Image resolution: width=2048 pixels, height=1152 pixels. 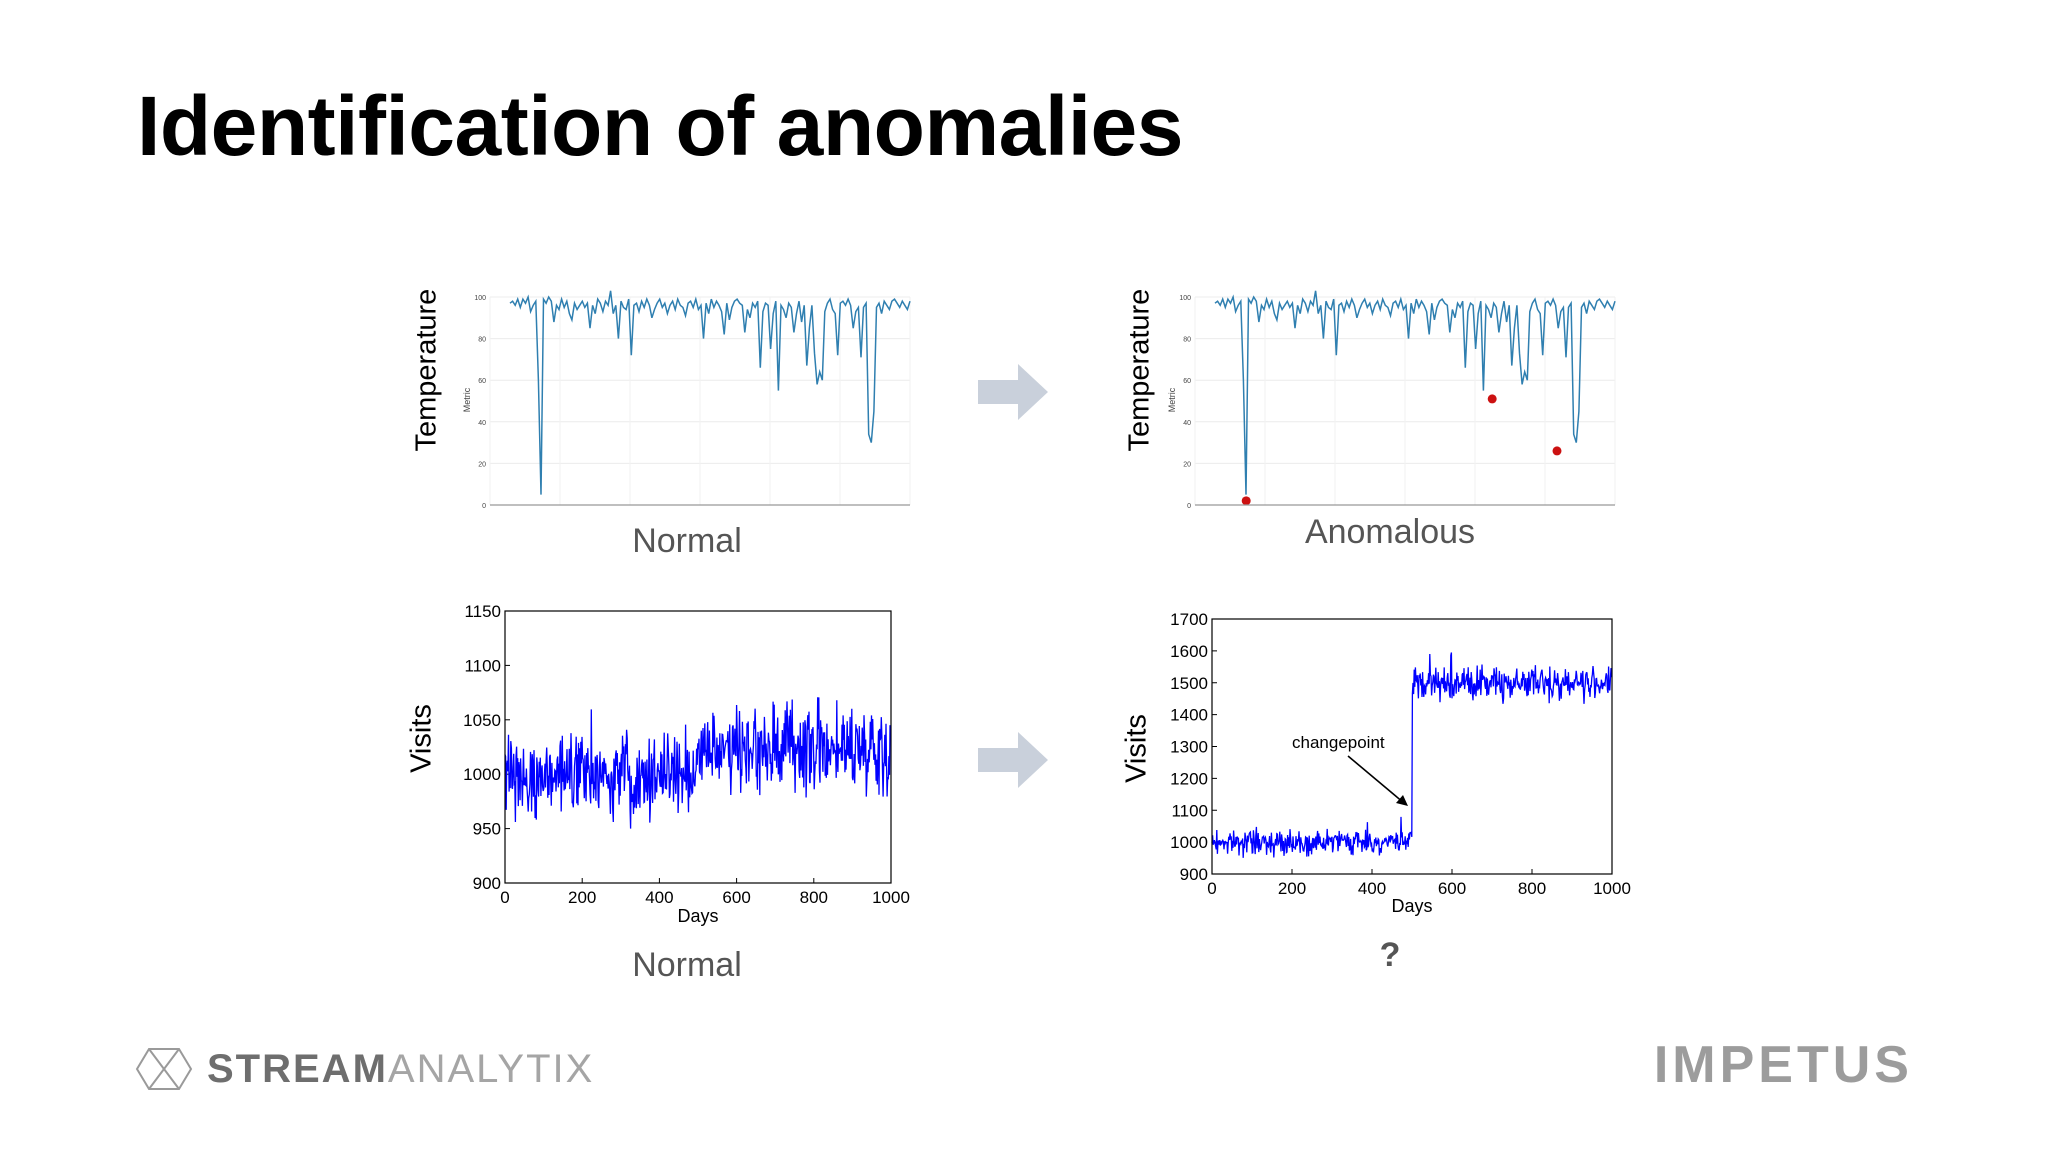 What do you see at coordinates (687, 965) in the screenshot?
I see `caption-visits-normal: Normal` at bounding box center [687, 965].